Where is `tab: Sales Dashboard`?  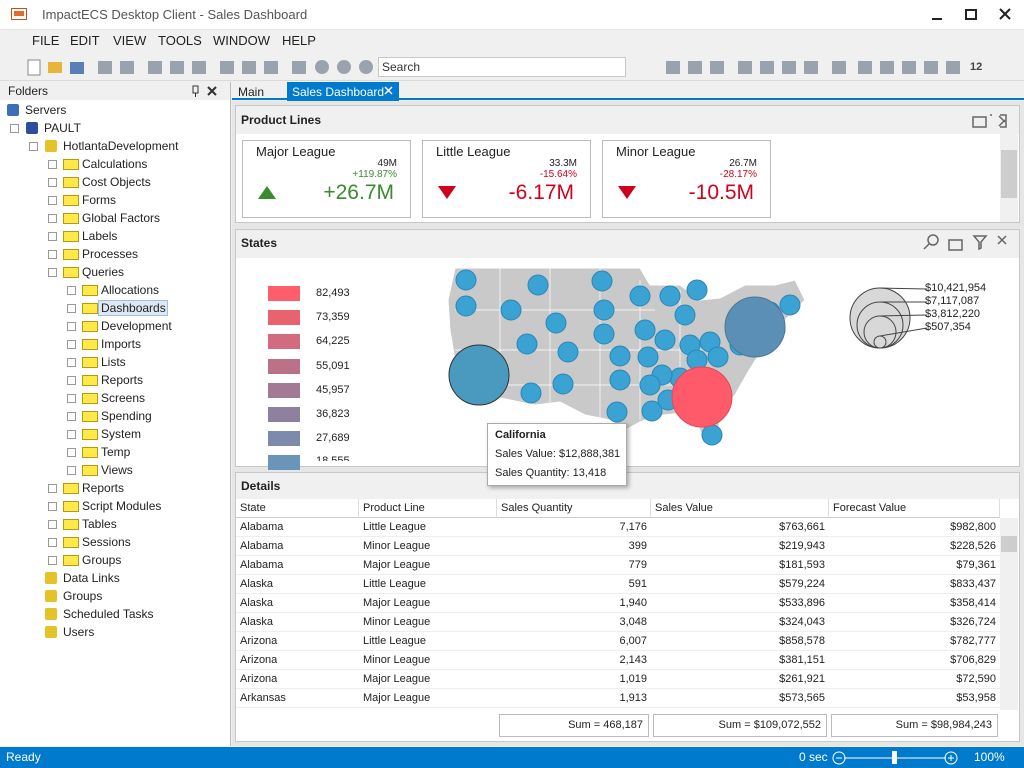
tab: Sales Dashboard is located at coordinates (338, 92).